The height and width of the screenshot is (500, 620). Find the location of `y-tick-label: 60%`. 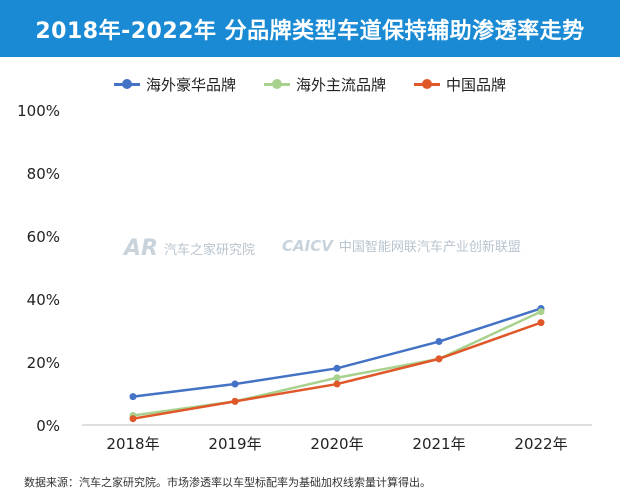

y-tick-label: 60% is located at coordinates (43, 237).